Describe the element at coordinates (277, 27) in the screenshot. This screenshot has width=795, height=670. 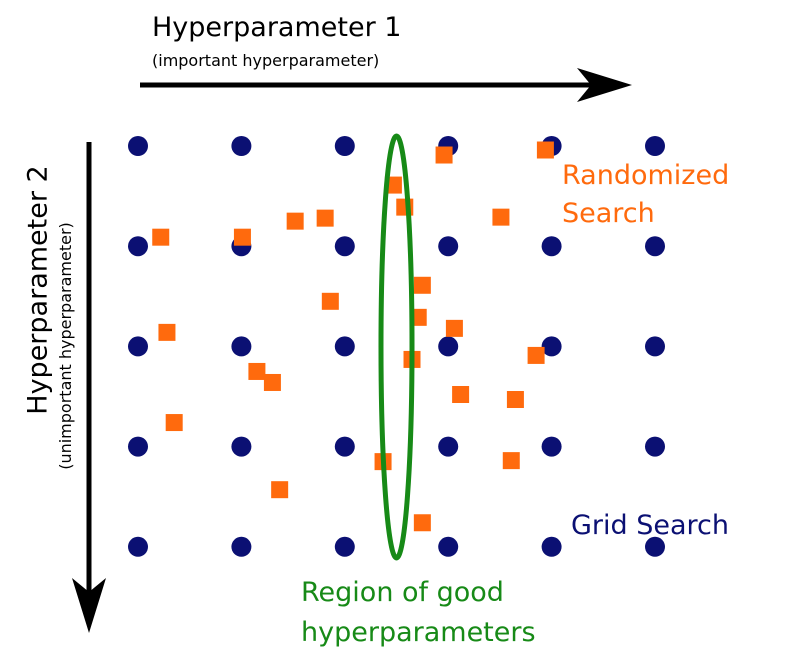
I see `x-axis-title: Hyperparameter 1` at that location.